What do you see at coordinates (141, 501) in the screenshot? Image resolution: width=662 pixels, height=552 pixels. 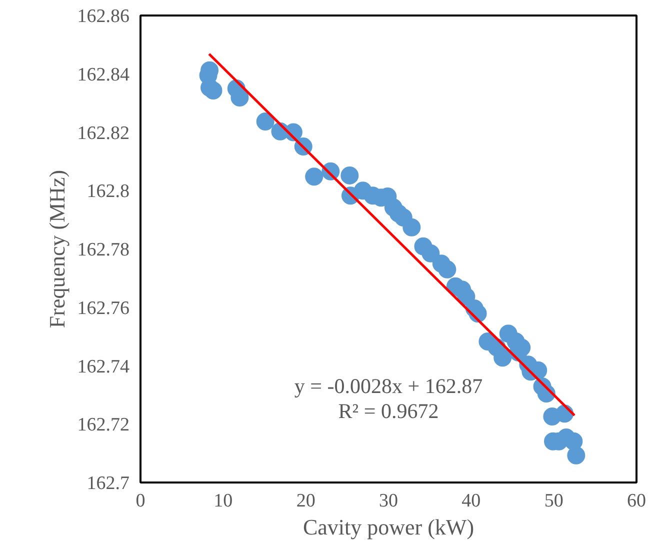 I see `x-tick-label: 0` at bounding box center [141, 501].